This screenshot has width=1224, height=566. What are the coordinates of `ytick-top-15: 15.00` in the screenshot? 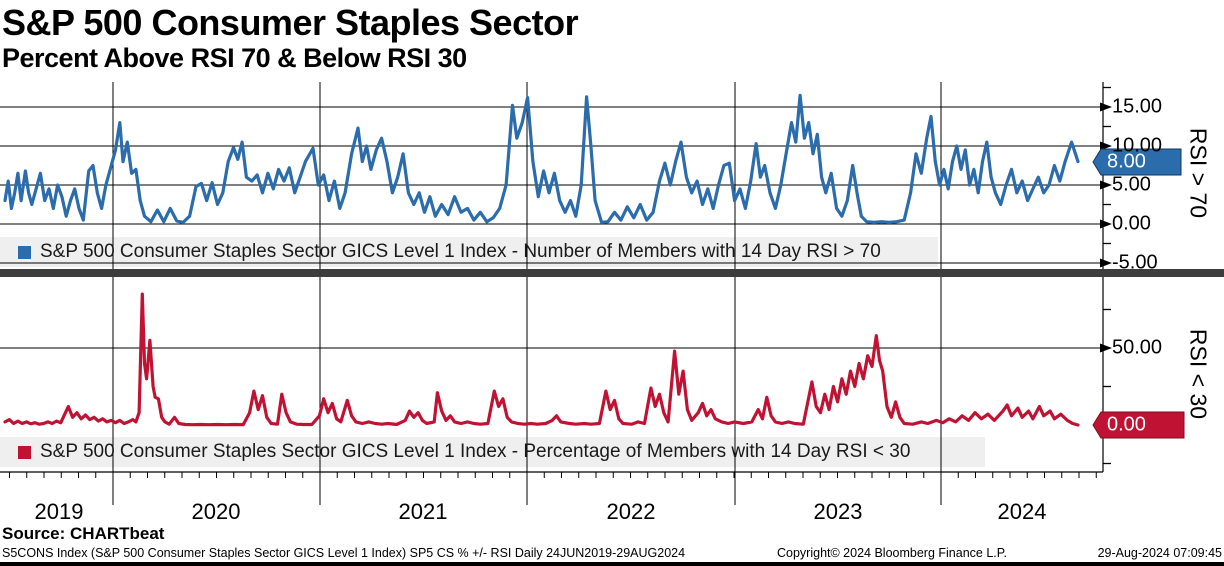 It's located at (1137, 106).